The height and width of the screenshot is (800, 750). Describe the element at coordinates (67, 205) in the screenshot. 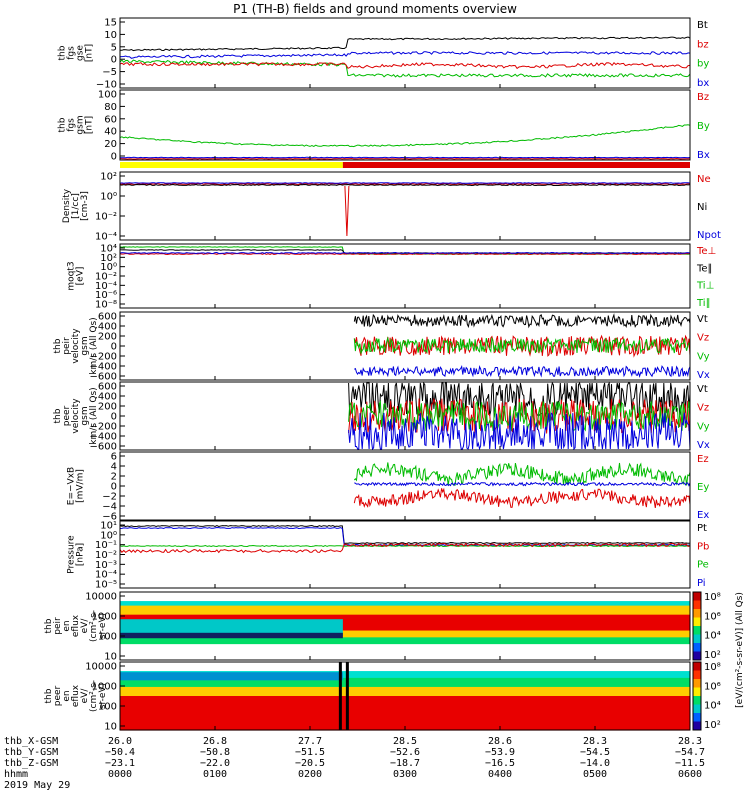

I see `ylabel-line: Density` at that location.